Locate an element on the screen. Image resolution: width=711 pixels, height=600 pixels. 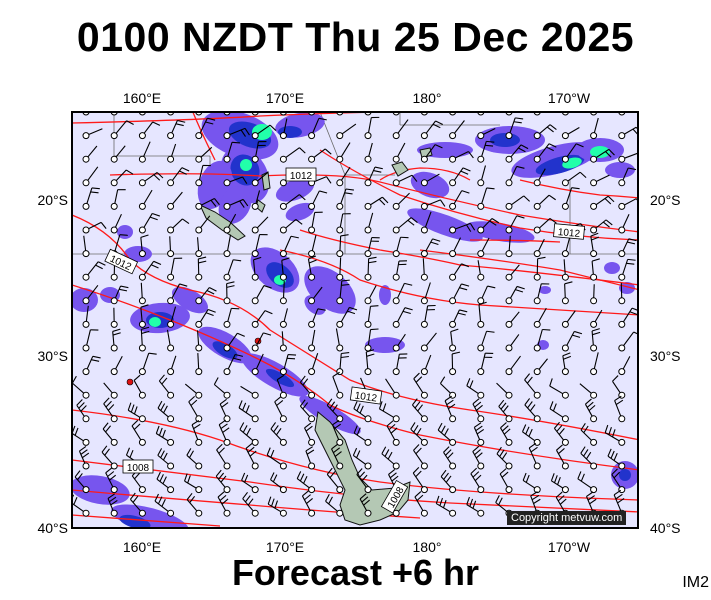
isobar-label: 1012 is located at coordinates (301, 174).